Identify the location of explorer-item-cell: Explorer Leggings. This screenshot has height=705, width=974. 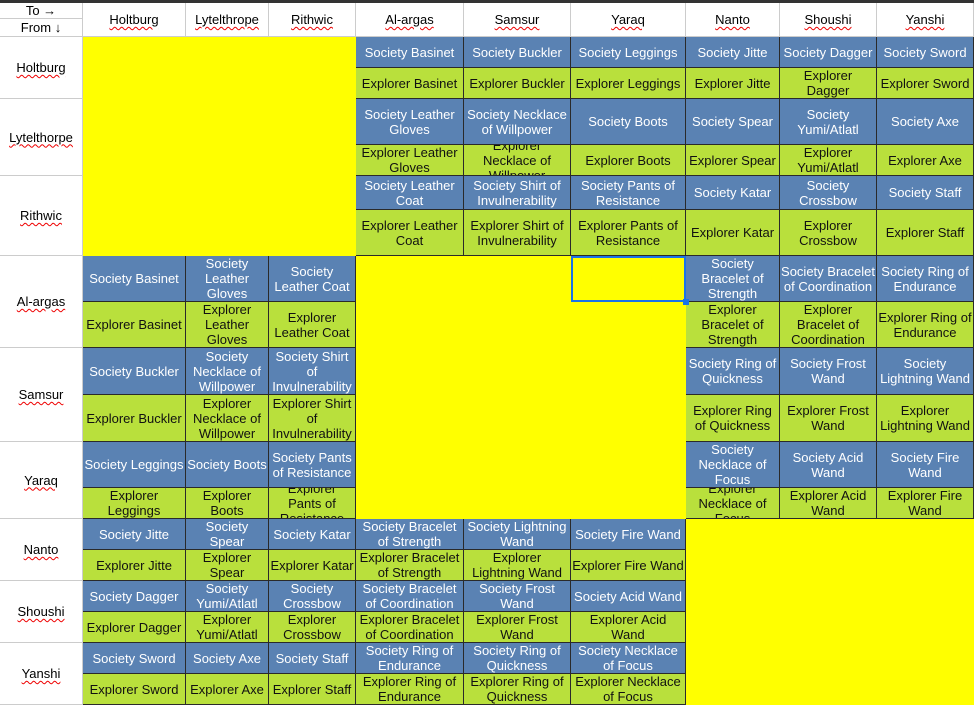
(134, 503).